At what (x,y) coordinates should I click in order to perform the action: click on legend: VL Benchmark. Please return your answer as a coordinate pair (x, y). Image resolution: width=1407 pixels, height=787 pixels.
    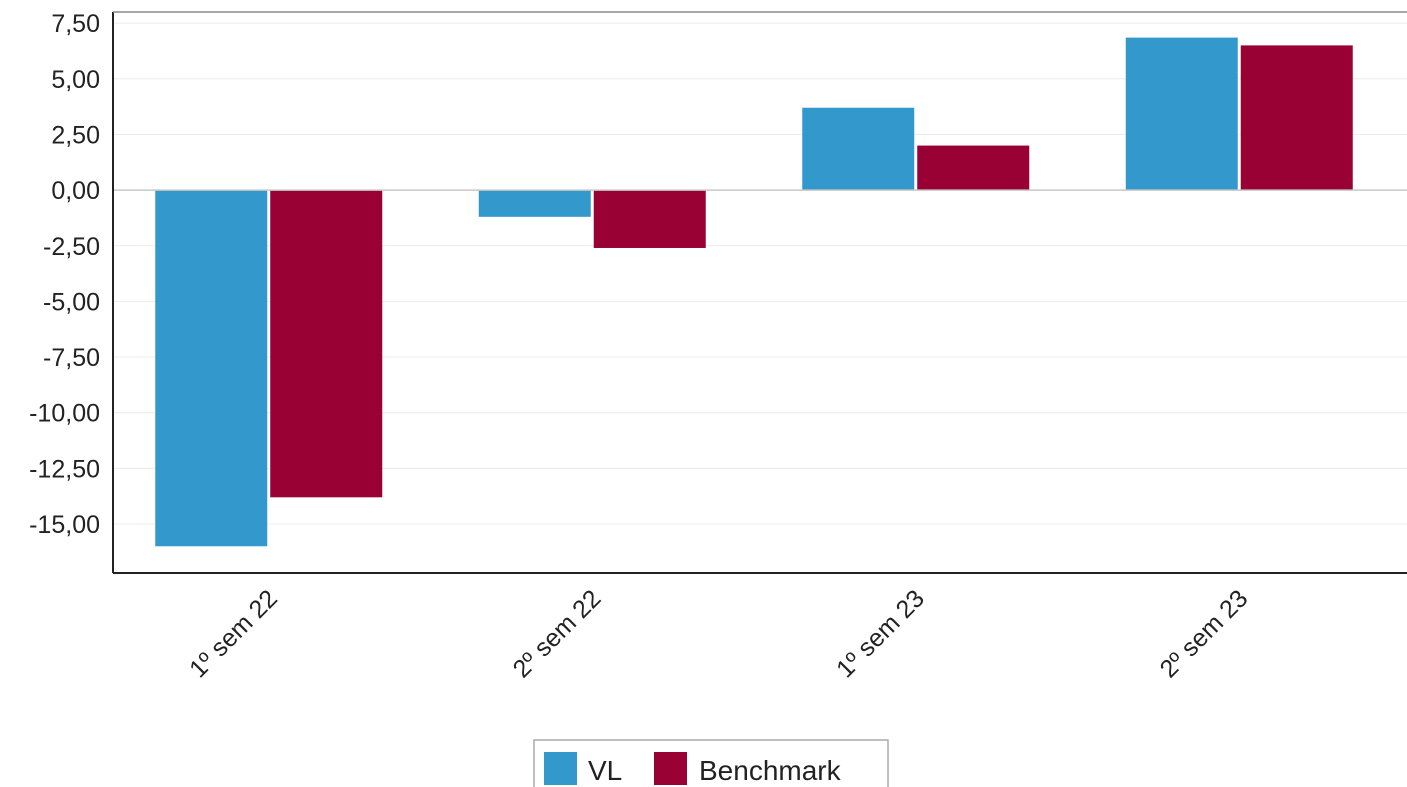
    Looking at the image, I should click on (711, 763).